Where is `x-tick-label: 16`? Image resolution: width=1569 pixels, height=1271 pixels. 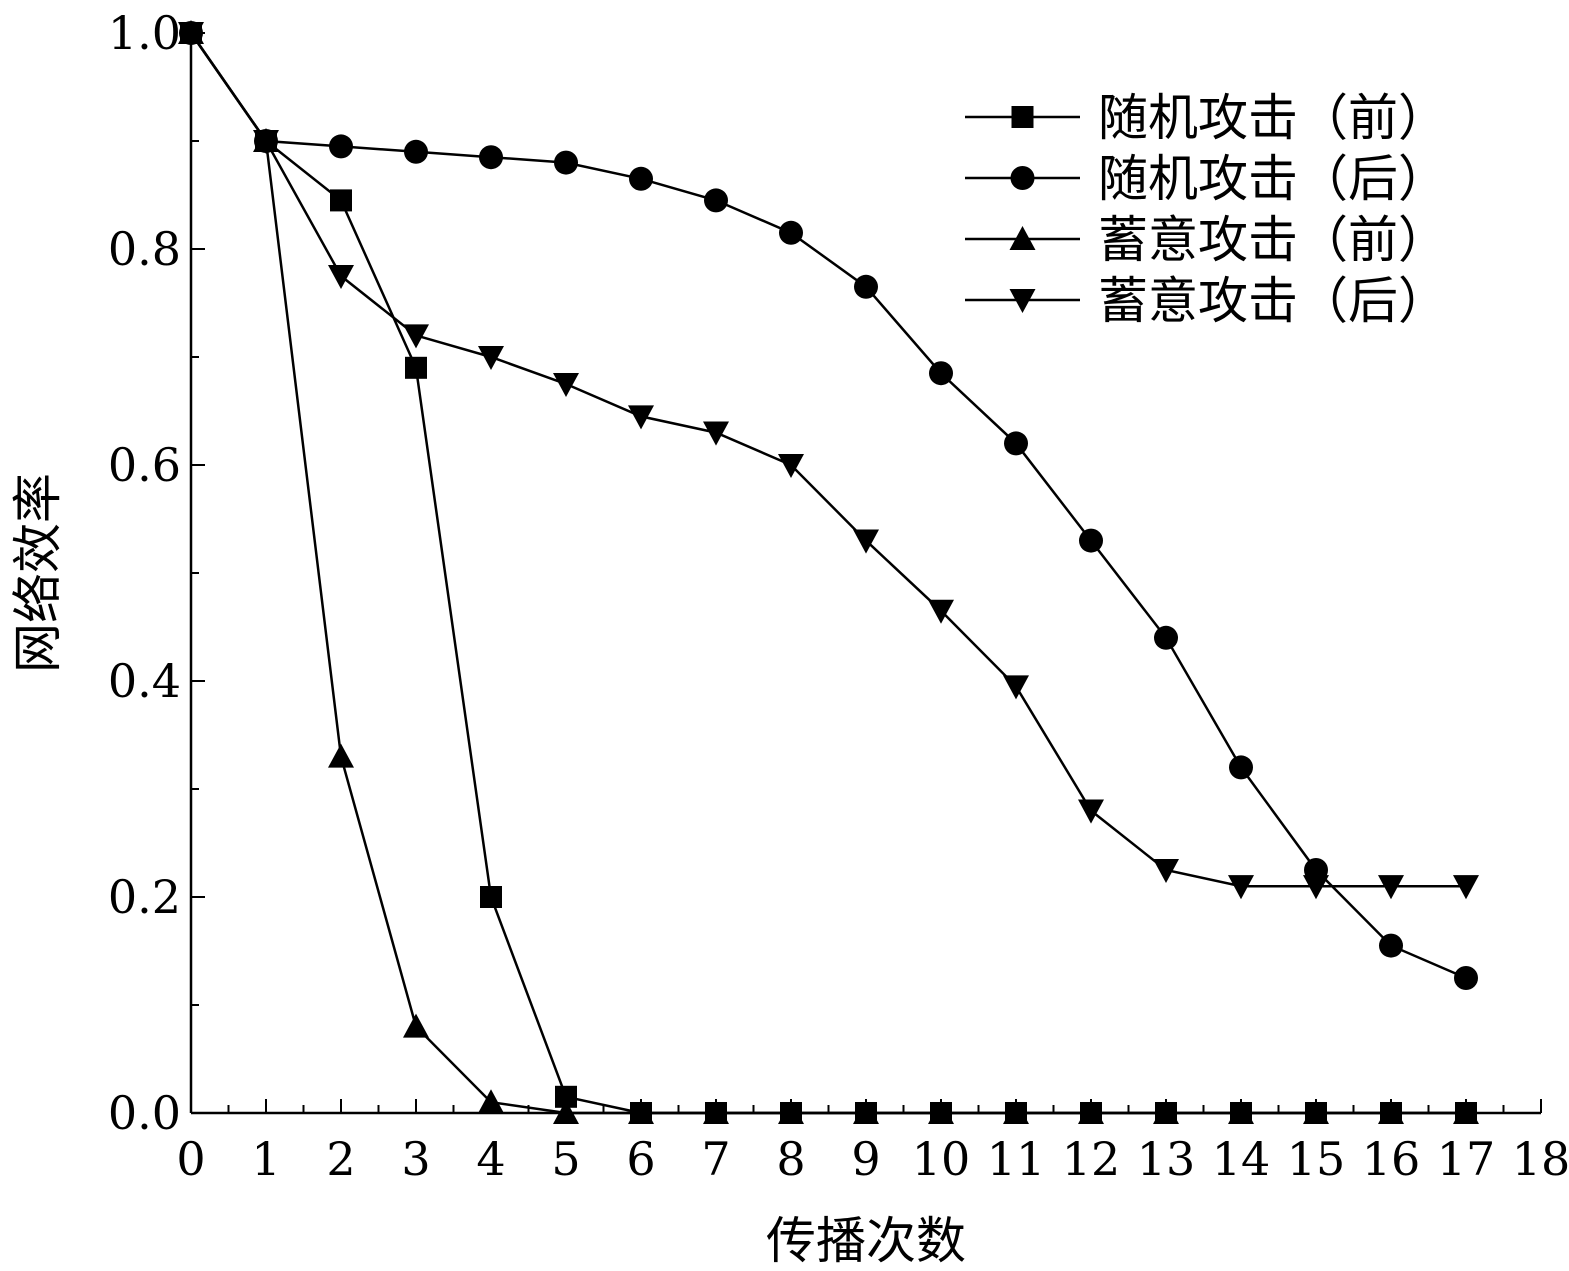 x-tick-label: 16 is located at coordinates (1391, 1159).